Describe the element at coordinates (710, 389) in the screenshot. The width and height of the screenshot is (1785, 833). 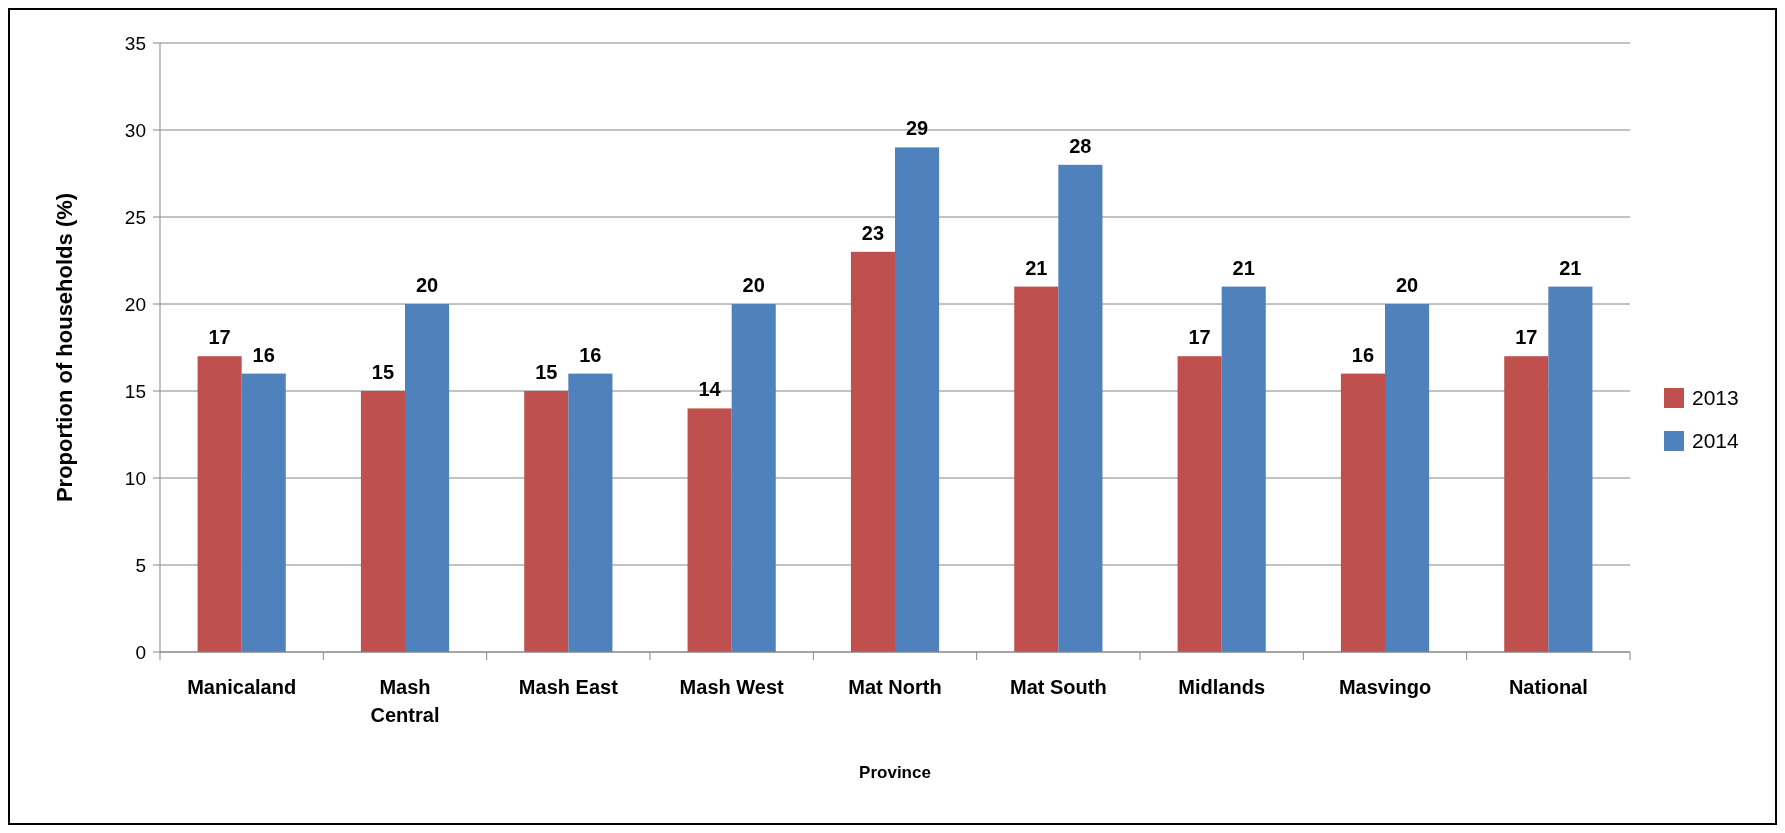
I see `data-label: 14` at that location.